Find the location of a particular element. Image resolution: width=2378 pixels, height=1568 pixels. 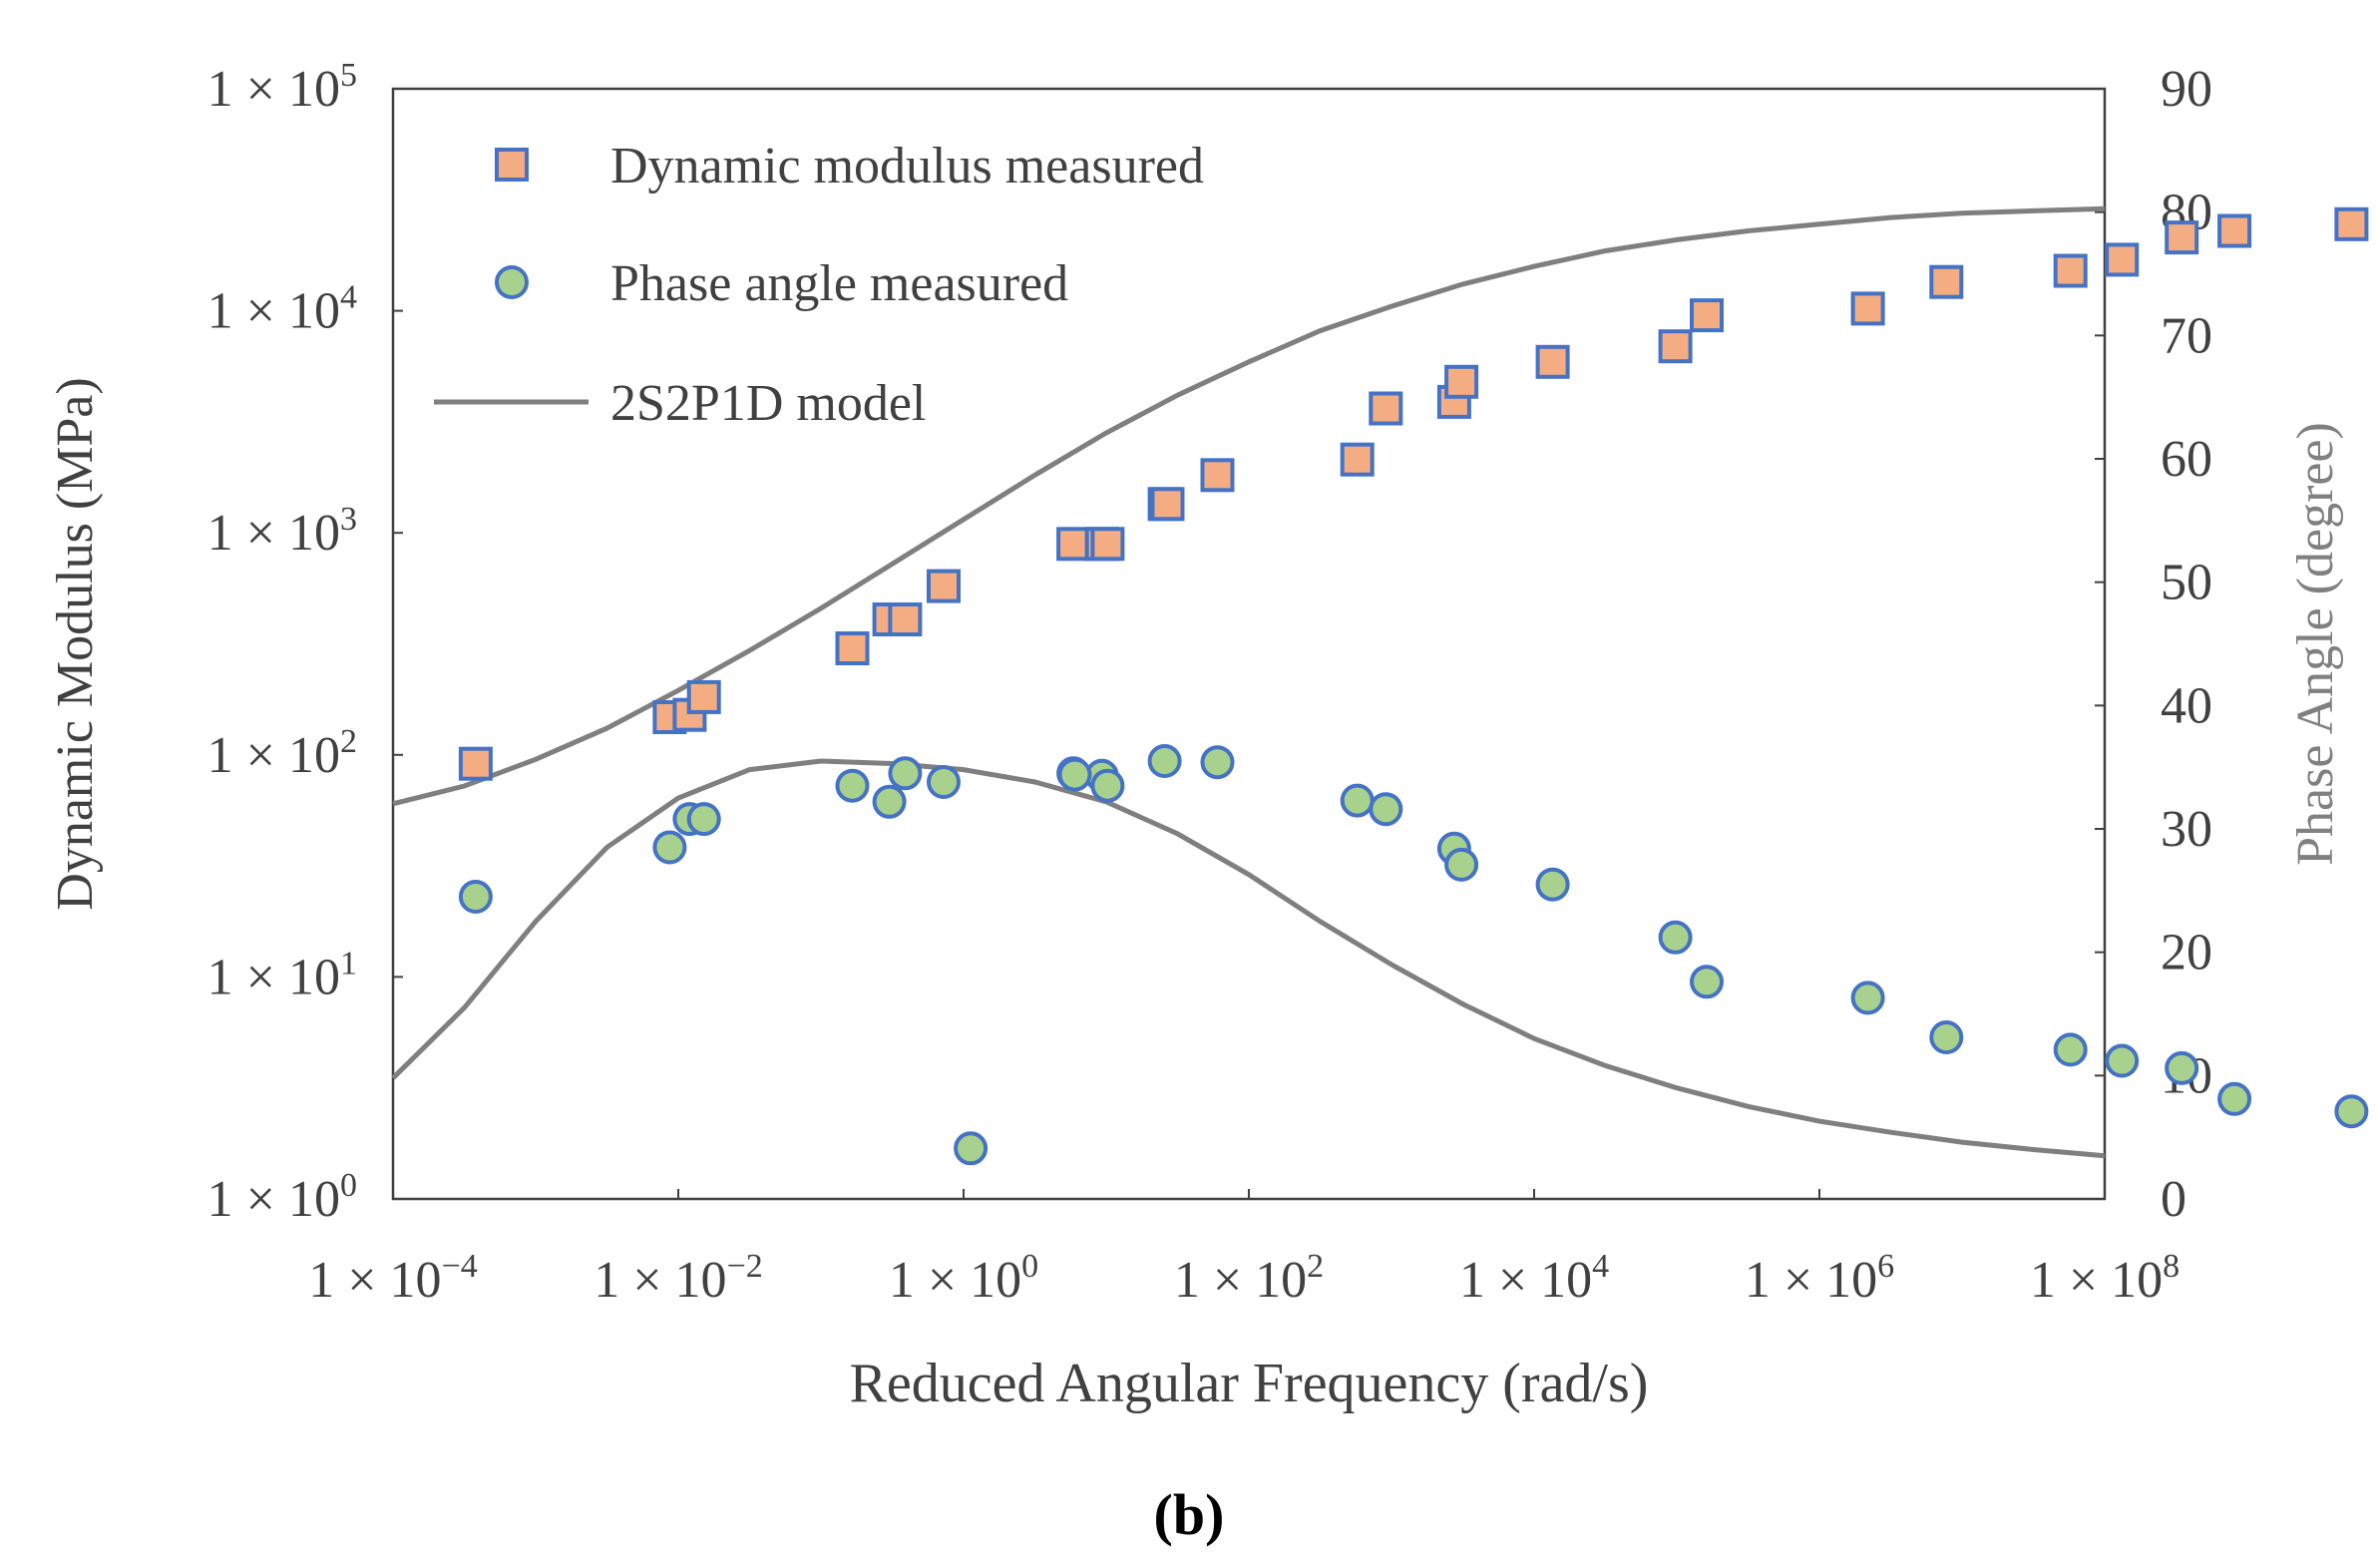

right-y-axis-title: Phase Angle (degree) is located at coordinates (2315, 644).